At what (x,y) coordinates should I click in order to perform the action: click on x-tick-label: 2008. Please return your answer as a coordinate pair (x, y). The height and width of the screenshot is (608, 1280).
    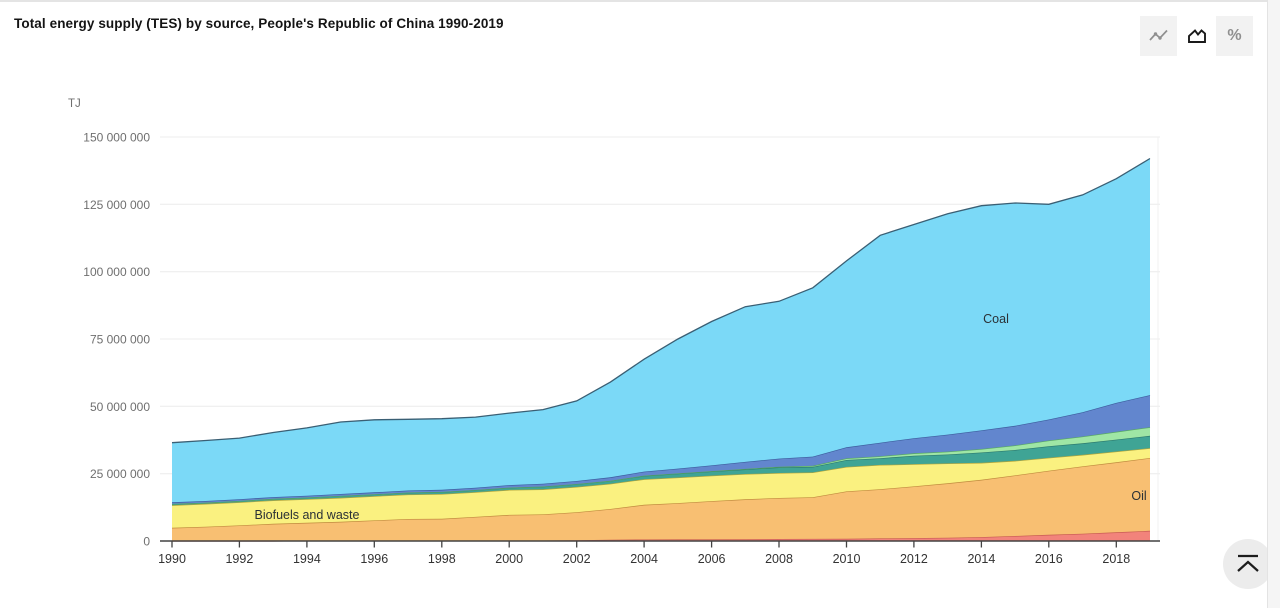
    Looking at the image, I should click on (779, 559).